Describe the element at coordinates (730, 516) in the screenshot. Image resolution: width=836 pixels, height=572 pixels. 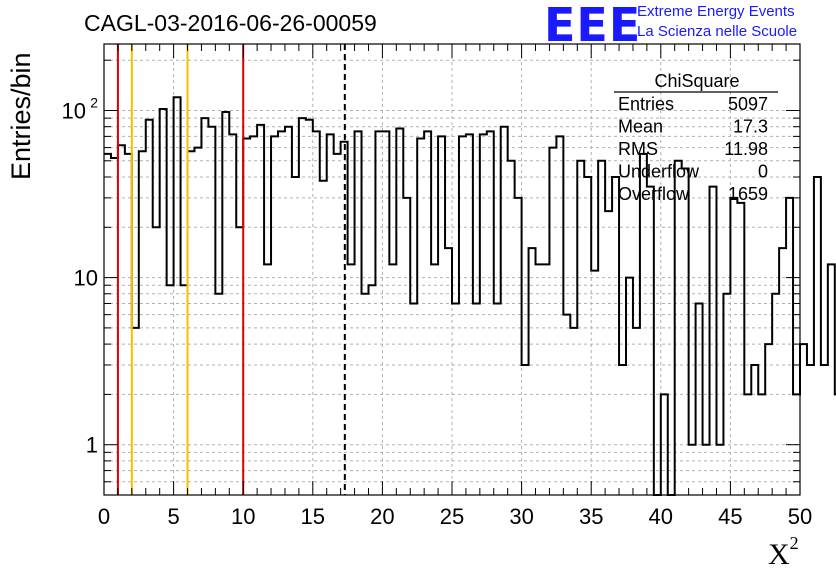
I see `x-tick-label: 45` at that location.